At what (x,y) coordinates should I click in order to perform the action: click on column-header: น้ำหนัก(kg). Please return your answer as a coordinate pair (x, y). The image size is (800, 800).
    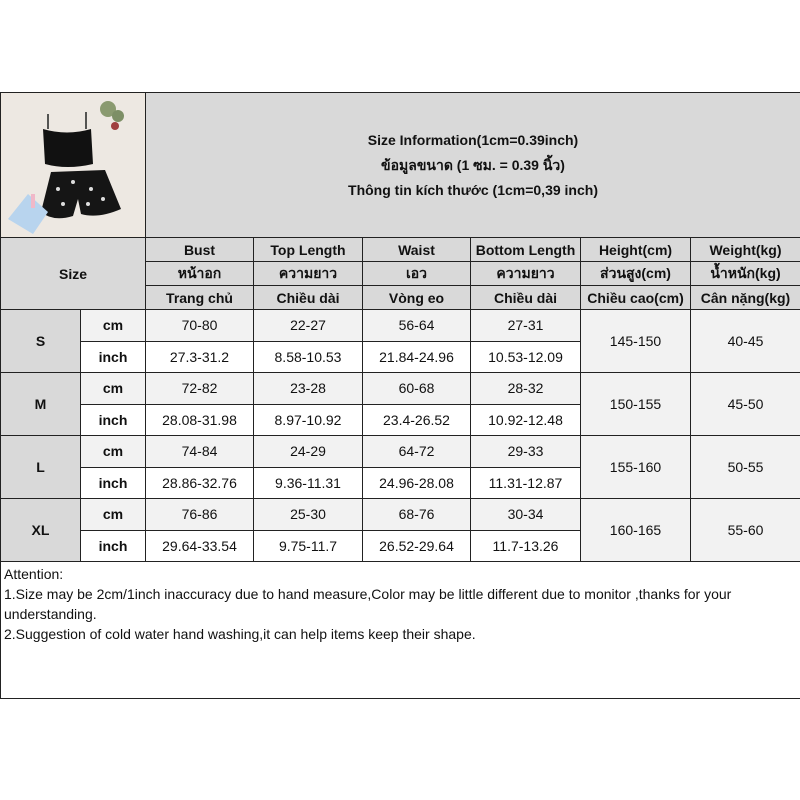
    Looking at the image, I should click on (745, 273).